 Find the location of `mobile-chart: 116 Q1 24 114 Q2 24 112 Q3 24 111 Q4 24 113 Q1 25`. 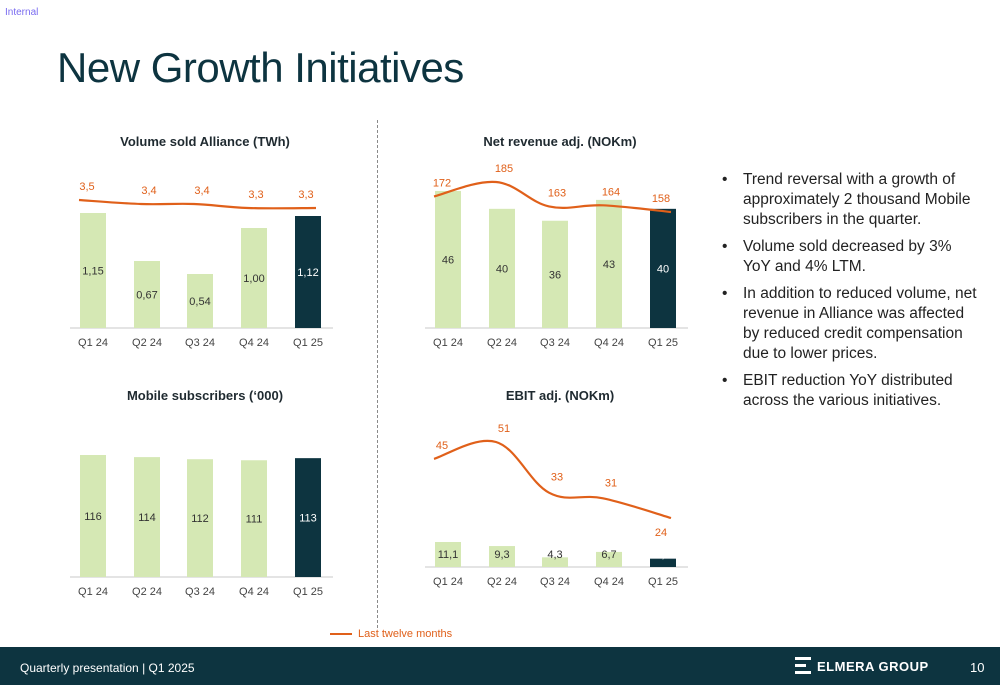

mobile-chart: 116 Q1 24 114 Q2 24 112 Q3 24 111 Q4 24 113 Q1 25 is located at coordinates (201, 526).